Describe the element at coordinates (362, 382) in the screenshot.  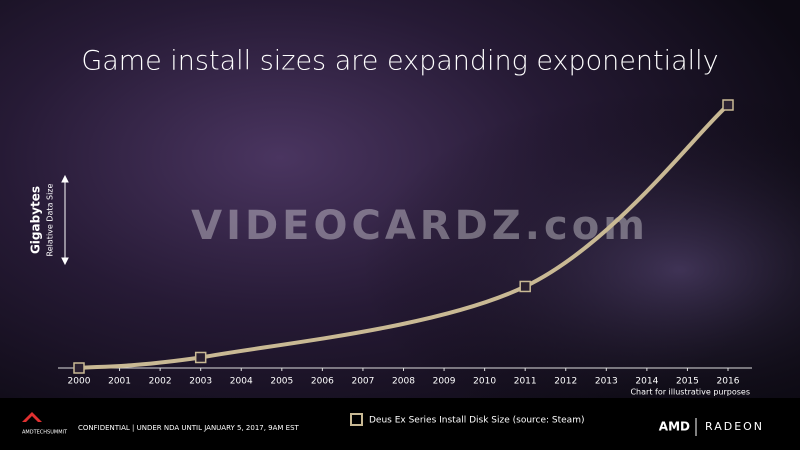
I see `x-tick-label: 2007` at that location.